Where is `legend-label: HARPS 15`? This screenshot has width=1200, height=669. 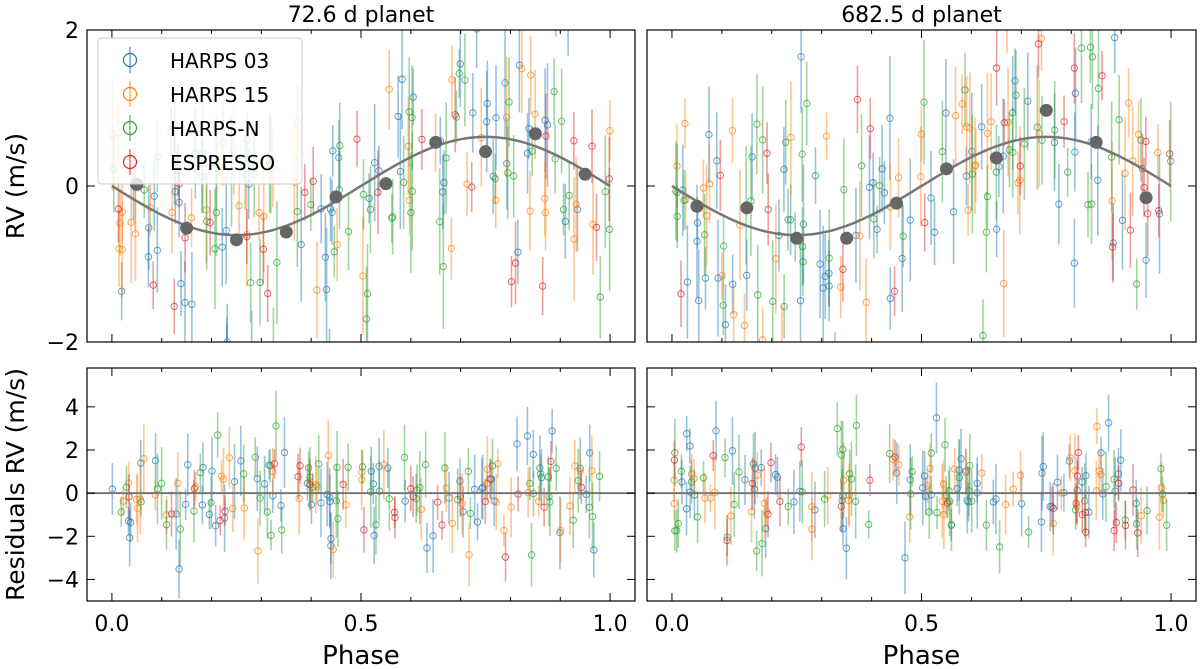
legend-label: HARPS 15 is located at coordinates (219, 95).